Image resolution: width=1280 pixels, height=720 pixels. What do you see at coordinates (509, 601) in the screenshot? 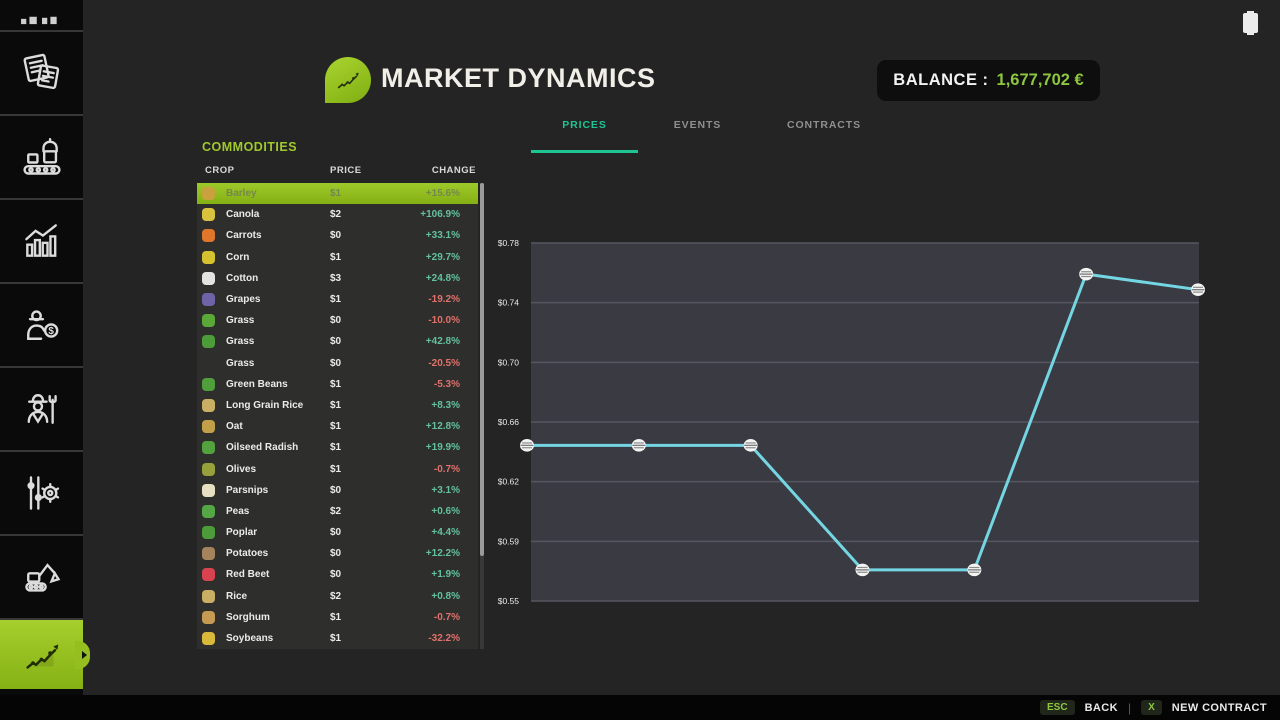
I see `svg-text: $0.55` at bounding box center [509, 601].